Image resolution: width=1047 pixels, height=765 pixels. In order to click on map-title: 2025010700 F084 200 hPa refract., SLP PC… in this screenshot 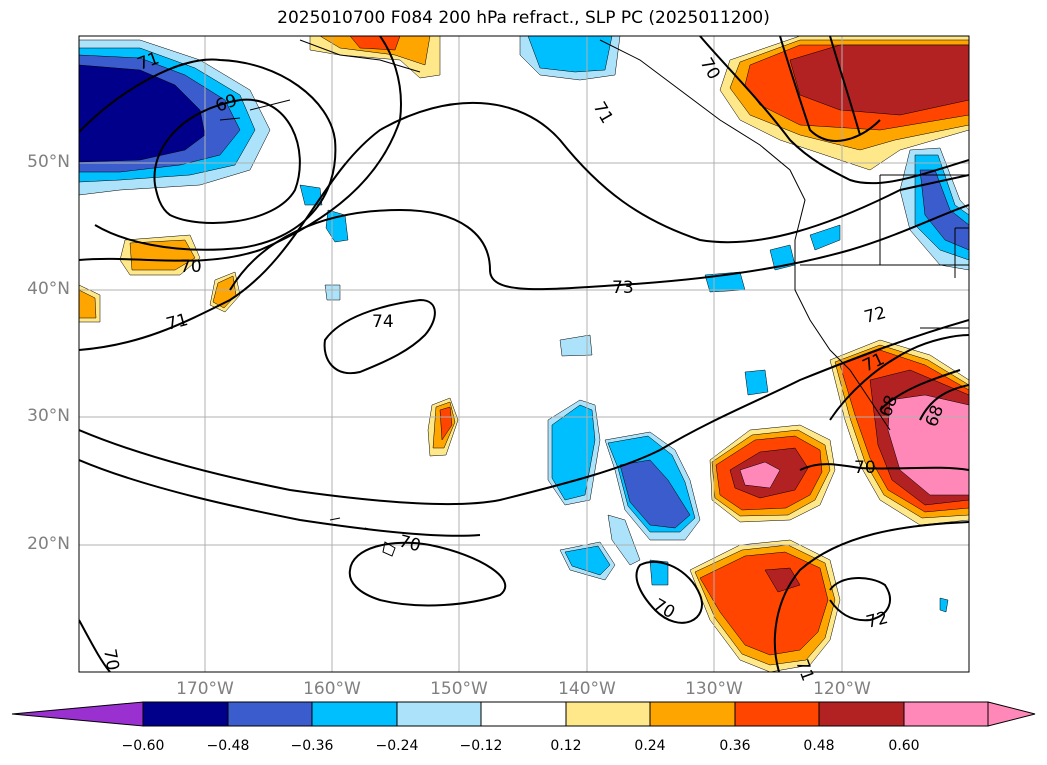, I will do `click(523, 18)`.